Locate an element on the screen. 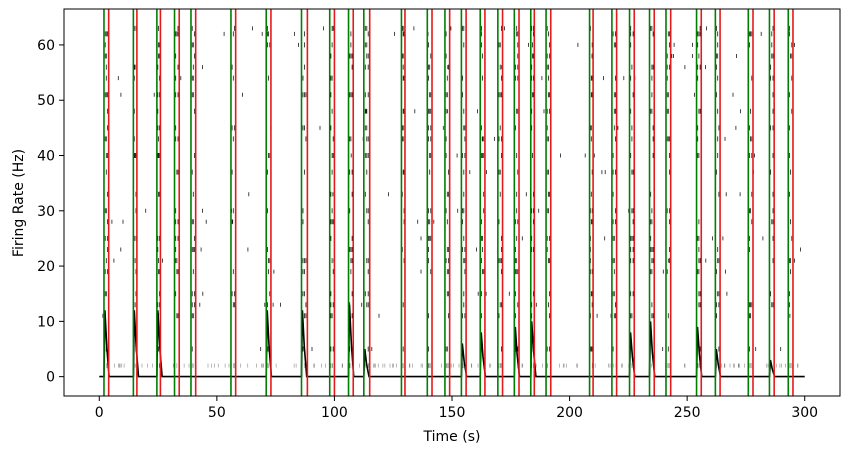 The image size is (849, 456). y-axis-ticks: 0 10 20 30 40 50 60 is located at coordinates (50, 212).